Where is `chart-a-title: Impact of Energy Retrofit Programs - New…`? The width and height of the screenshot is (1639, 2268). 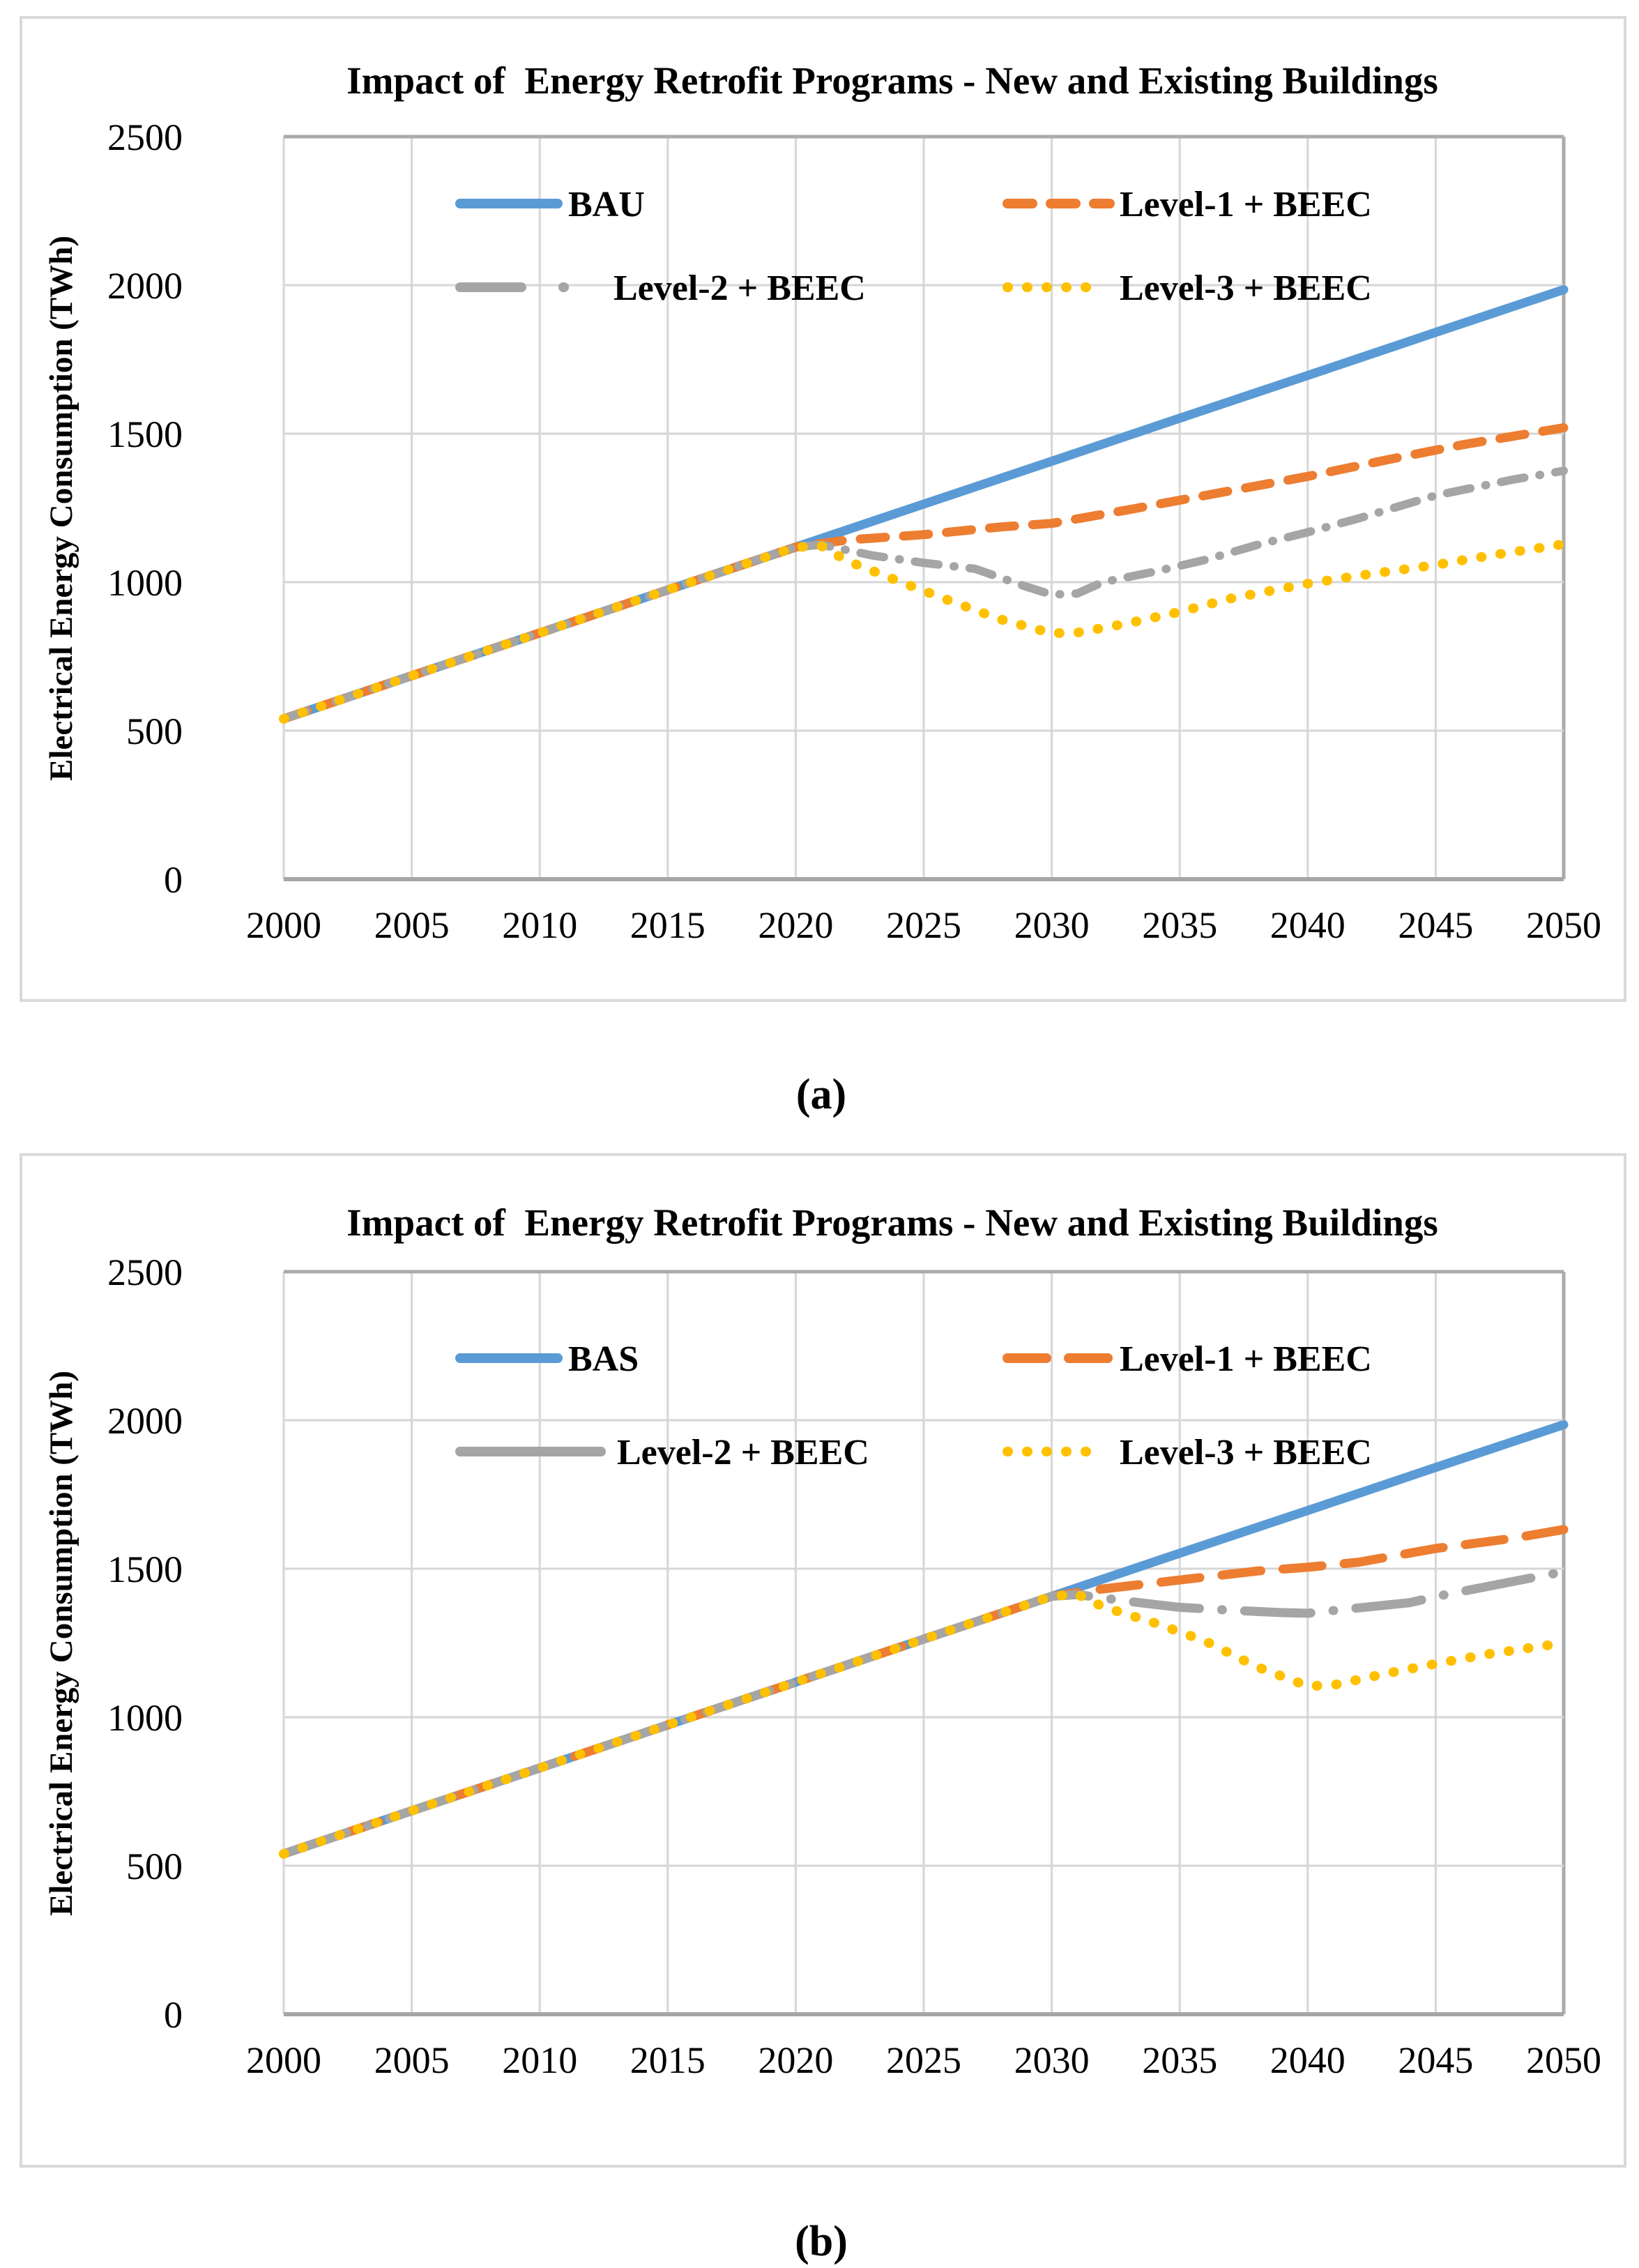
chart-a-title: Impact of Energy Retrofit Programs - New… is located at coordinates (892, 80).